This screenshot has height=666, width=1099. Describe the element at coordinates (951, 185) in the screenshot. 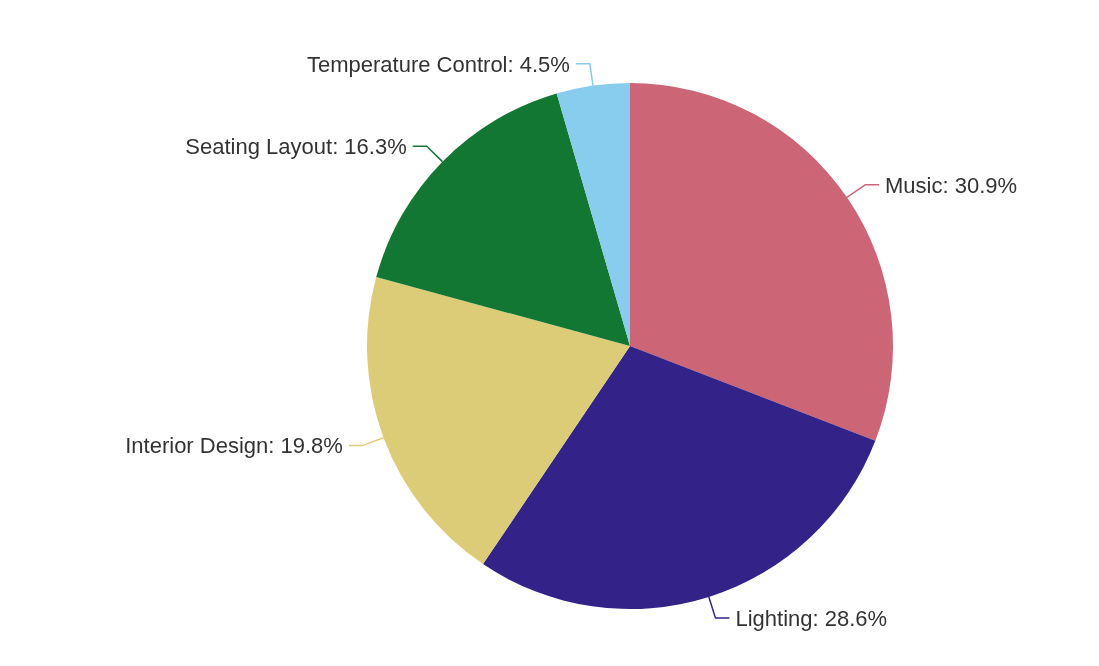

I see `slice-label: Music: 30.9%` at that location.